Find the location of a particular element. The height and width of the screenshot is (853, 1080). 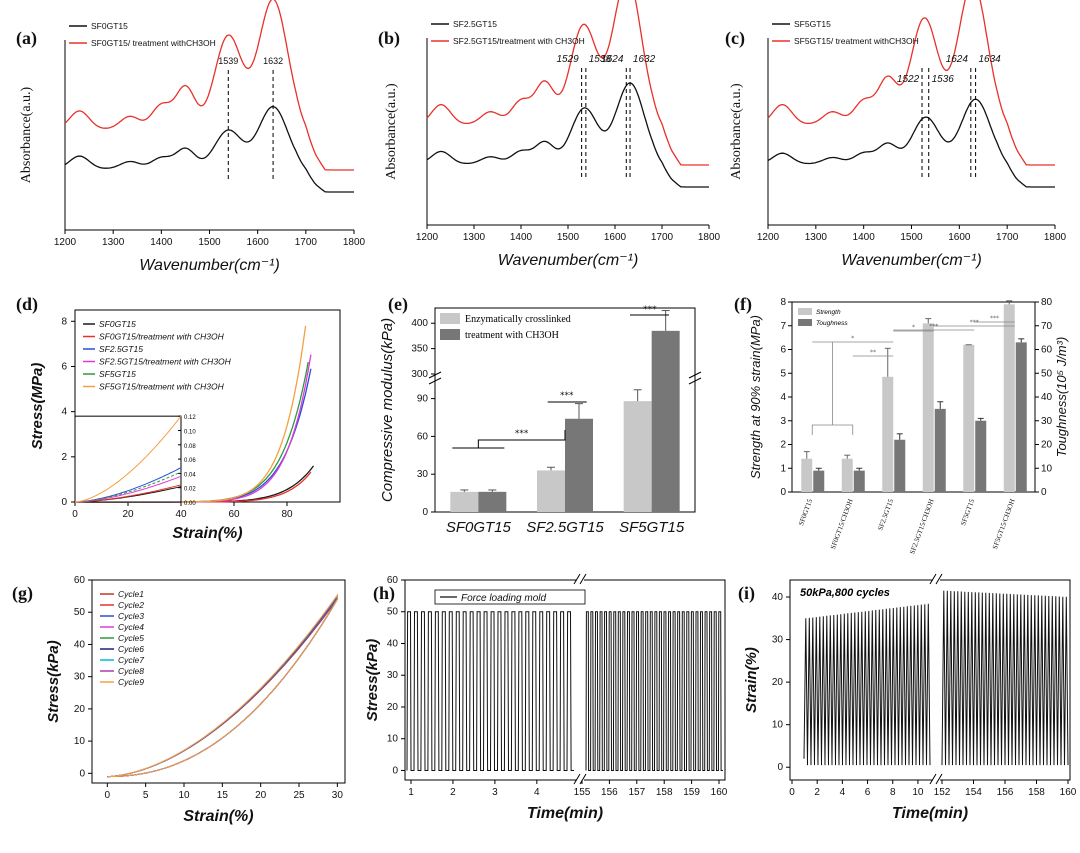

x-tick-label: 154 is located at coordinates (973, 792).